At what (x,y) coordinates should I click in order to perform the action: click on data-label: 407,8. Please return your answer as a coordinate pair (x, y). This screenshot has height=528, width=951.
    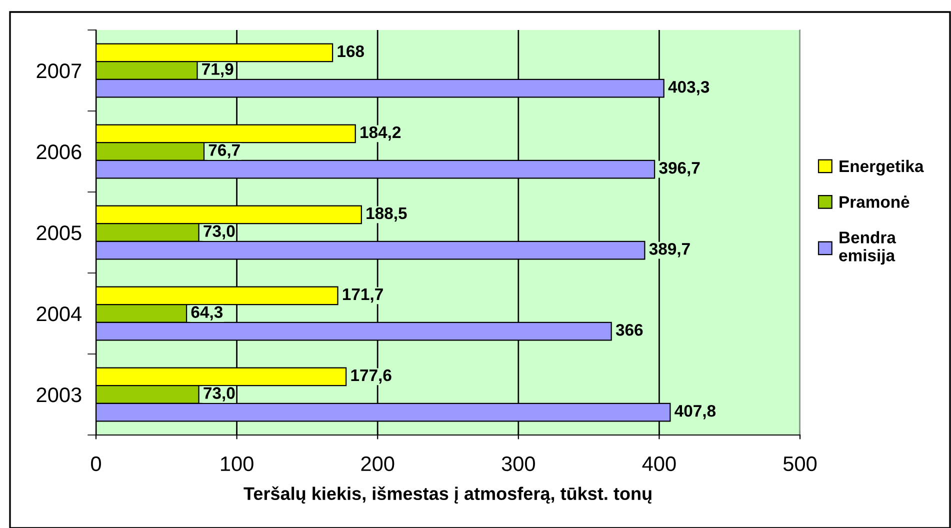
    Looking at the image, I should click on (695, 412).